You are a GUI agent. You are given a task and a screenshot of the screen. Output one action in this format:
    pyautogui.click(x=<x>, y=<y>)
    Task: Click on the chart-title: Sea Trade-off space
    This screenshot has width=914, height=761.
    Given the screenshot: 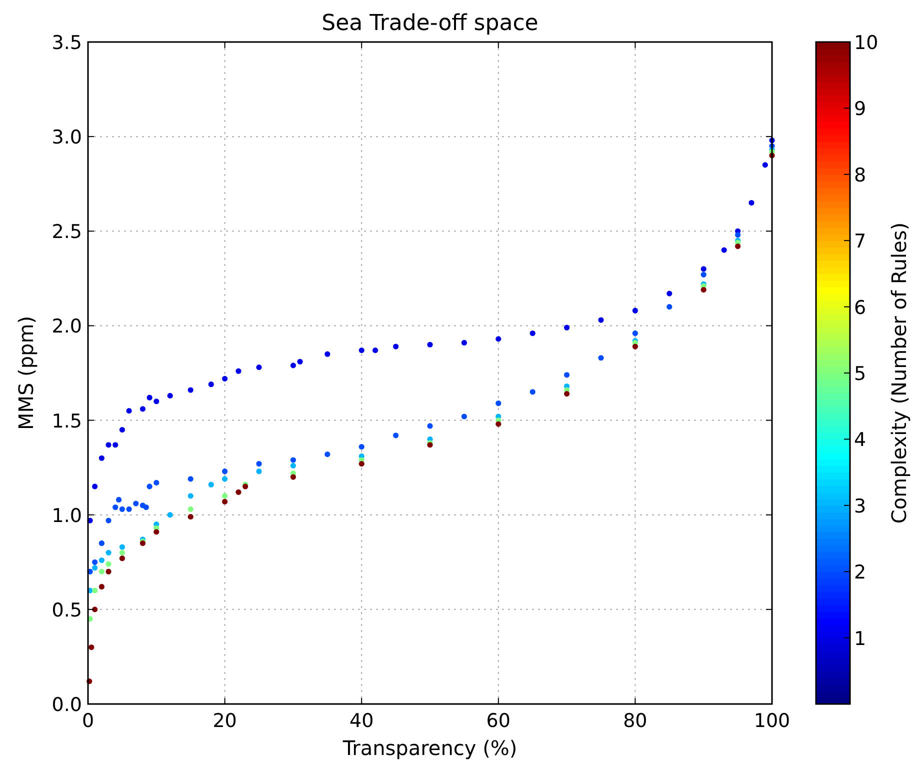 What is the action you would take?
    pyautogui.click(x=430, y=23)
    